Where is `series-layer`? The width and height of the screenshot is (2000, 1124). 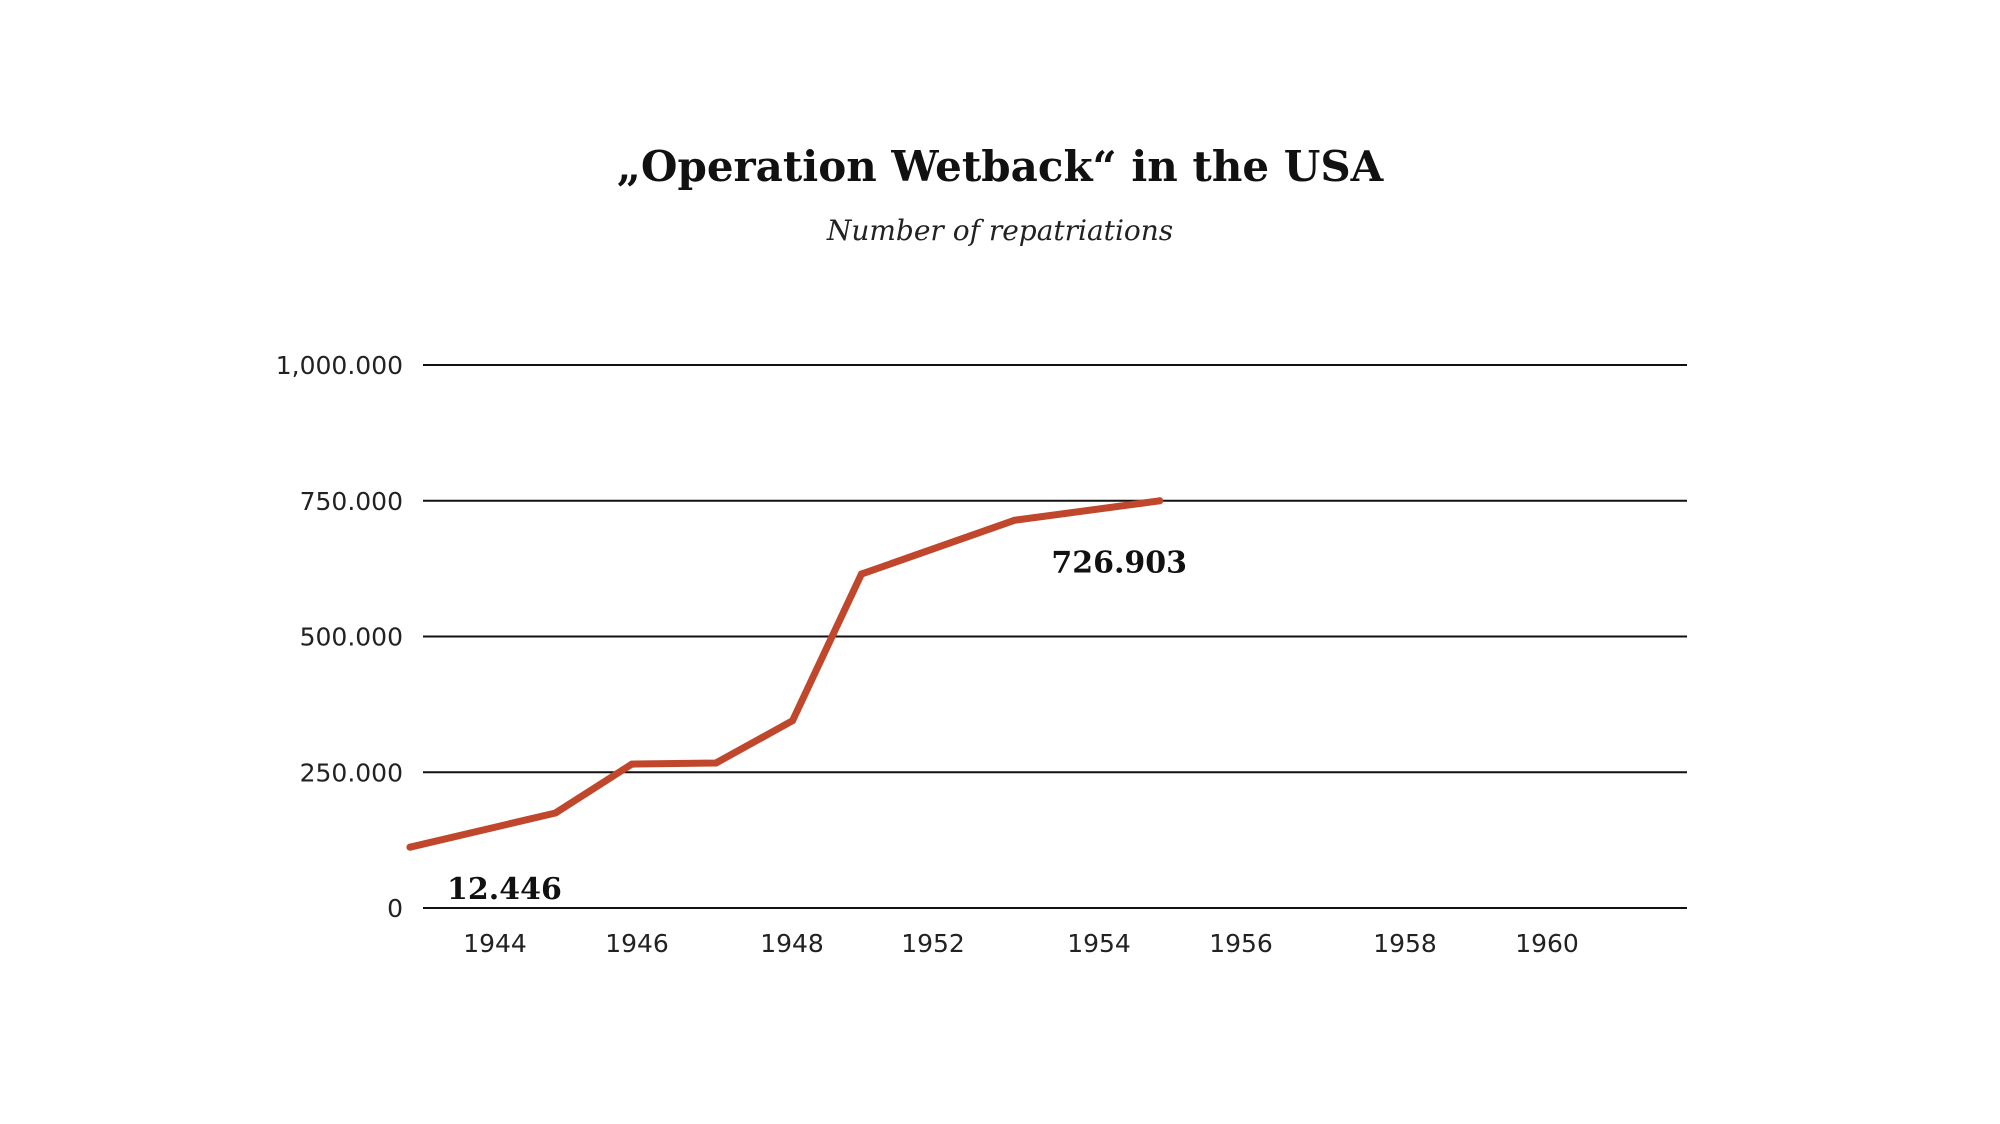
series-layer is located at coordinates (785, 674).